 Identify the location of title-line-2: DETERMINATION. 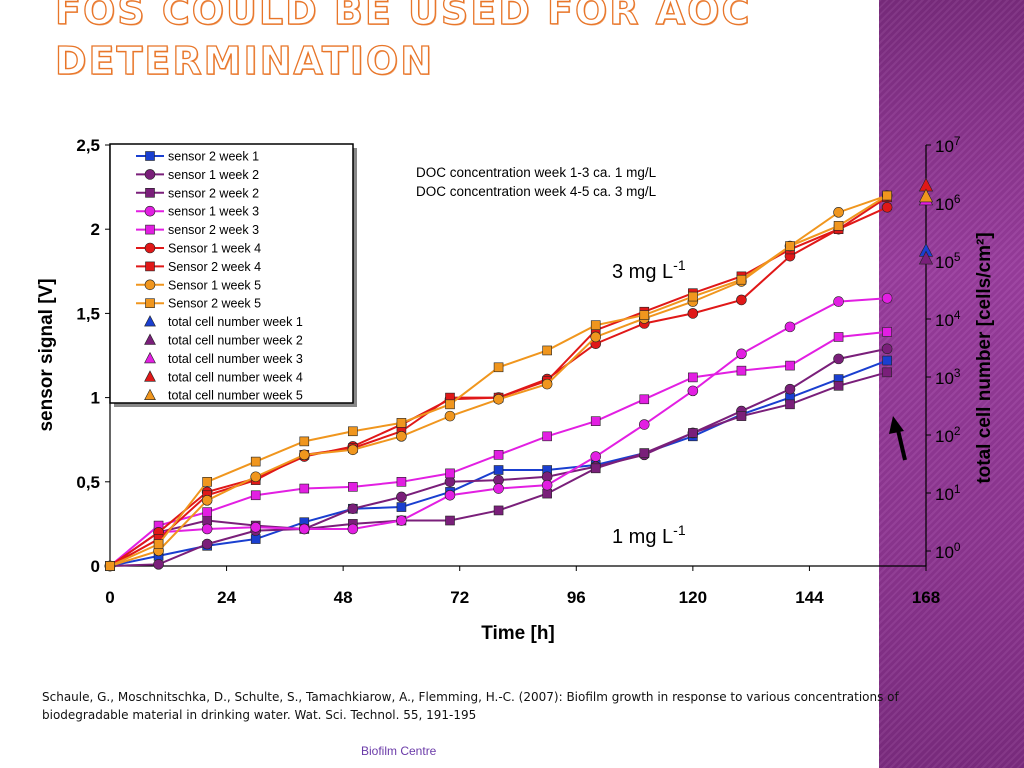
(244, 60).